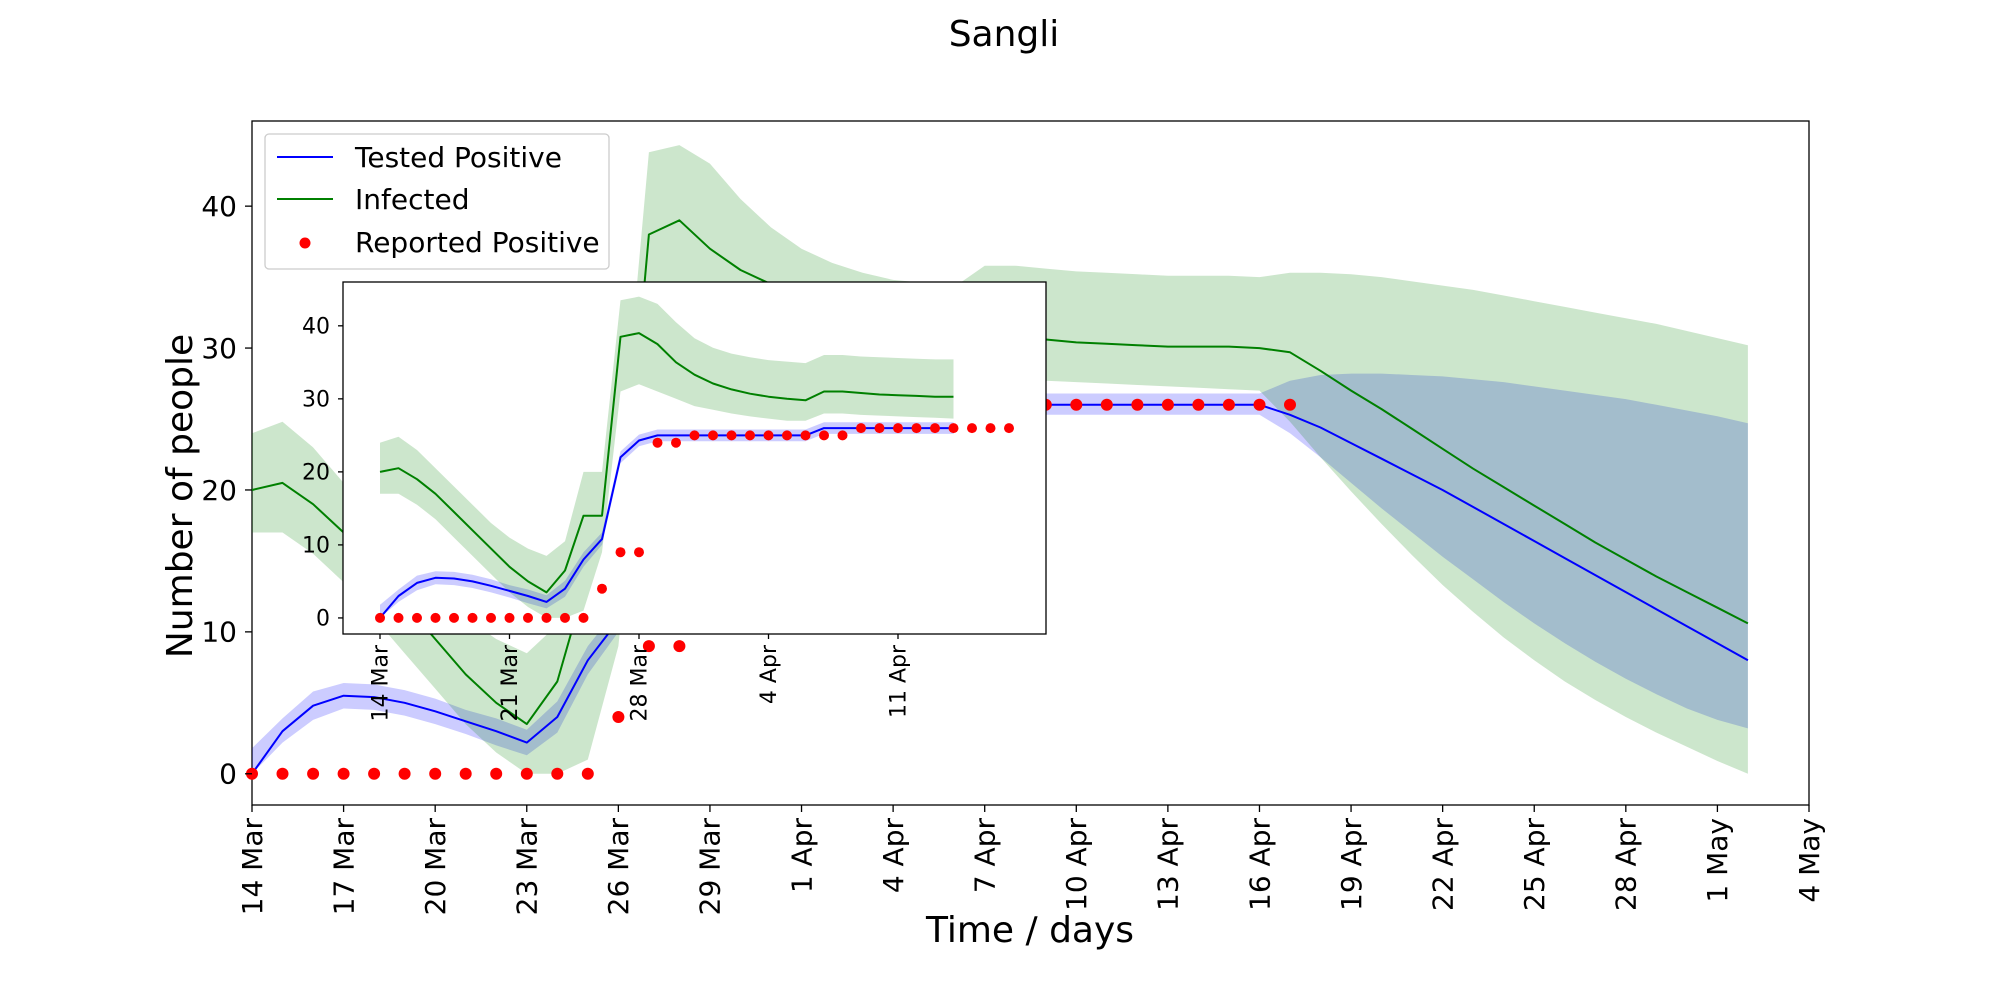 This screenshot has height=1000, width=2000. What do you see at coordinates (899, 681) in the screenshot?
I see `inset-x-tick-label: 11 Apr` at bounding box center [899, 681].